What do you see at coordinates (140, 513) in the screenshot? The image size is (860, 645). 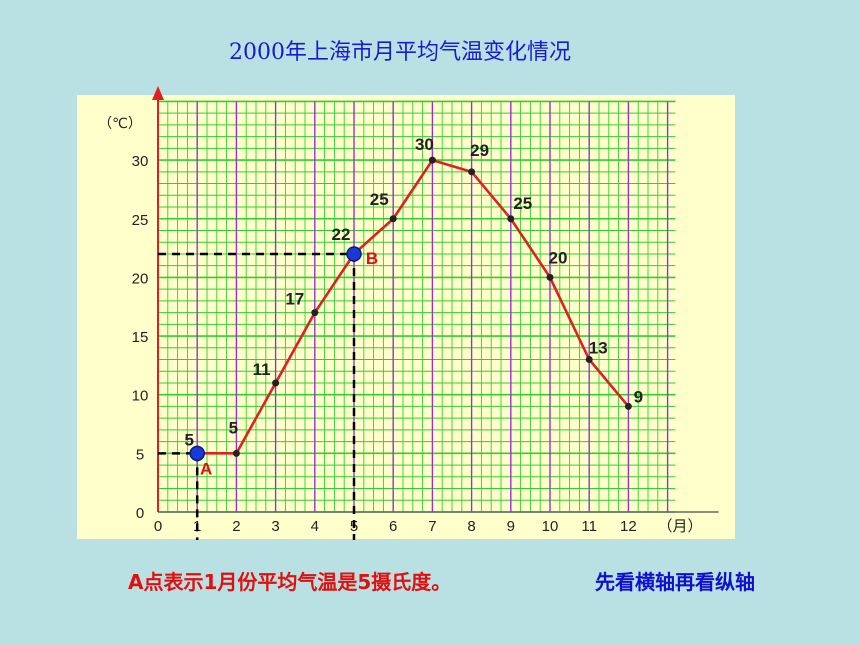 I see `y-tick-label: 0` at bounding box center [140, 513].